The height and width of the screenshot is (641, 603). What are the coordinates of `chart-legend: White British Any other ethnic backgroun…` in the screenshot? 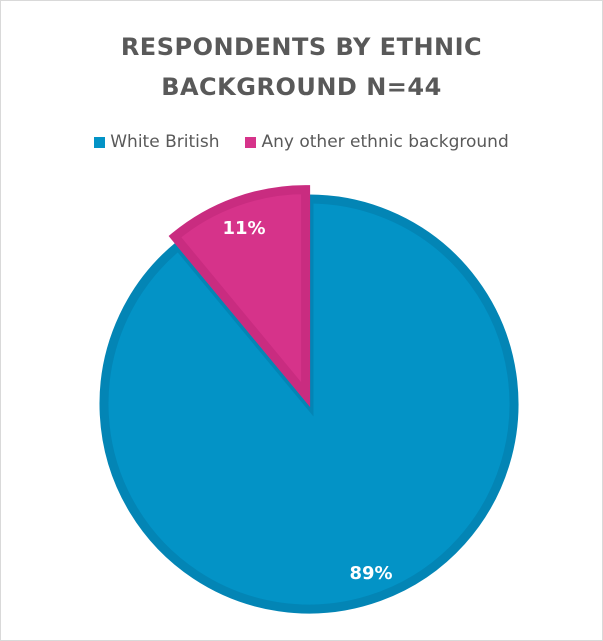 It's located at (301, 142).